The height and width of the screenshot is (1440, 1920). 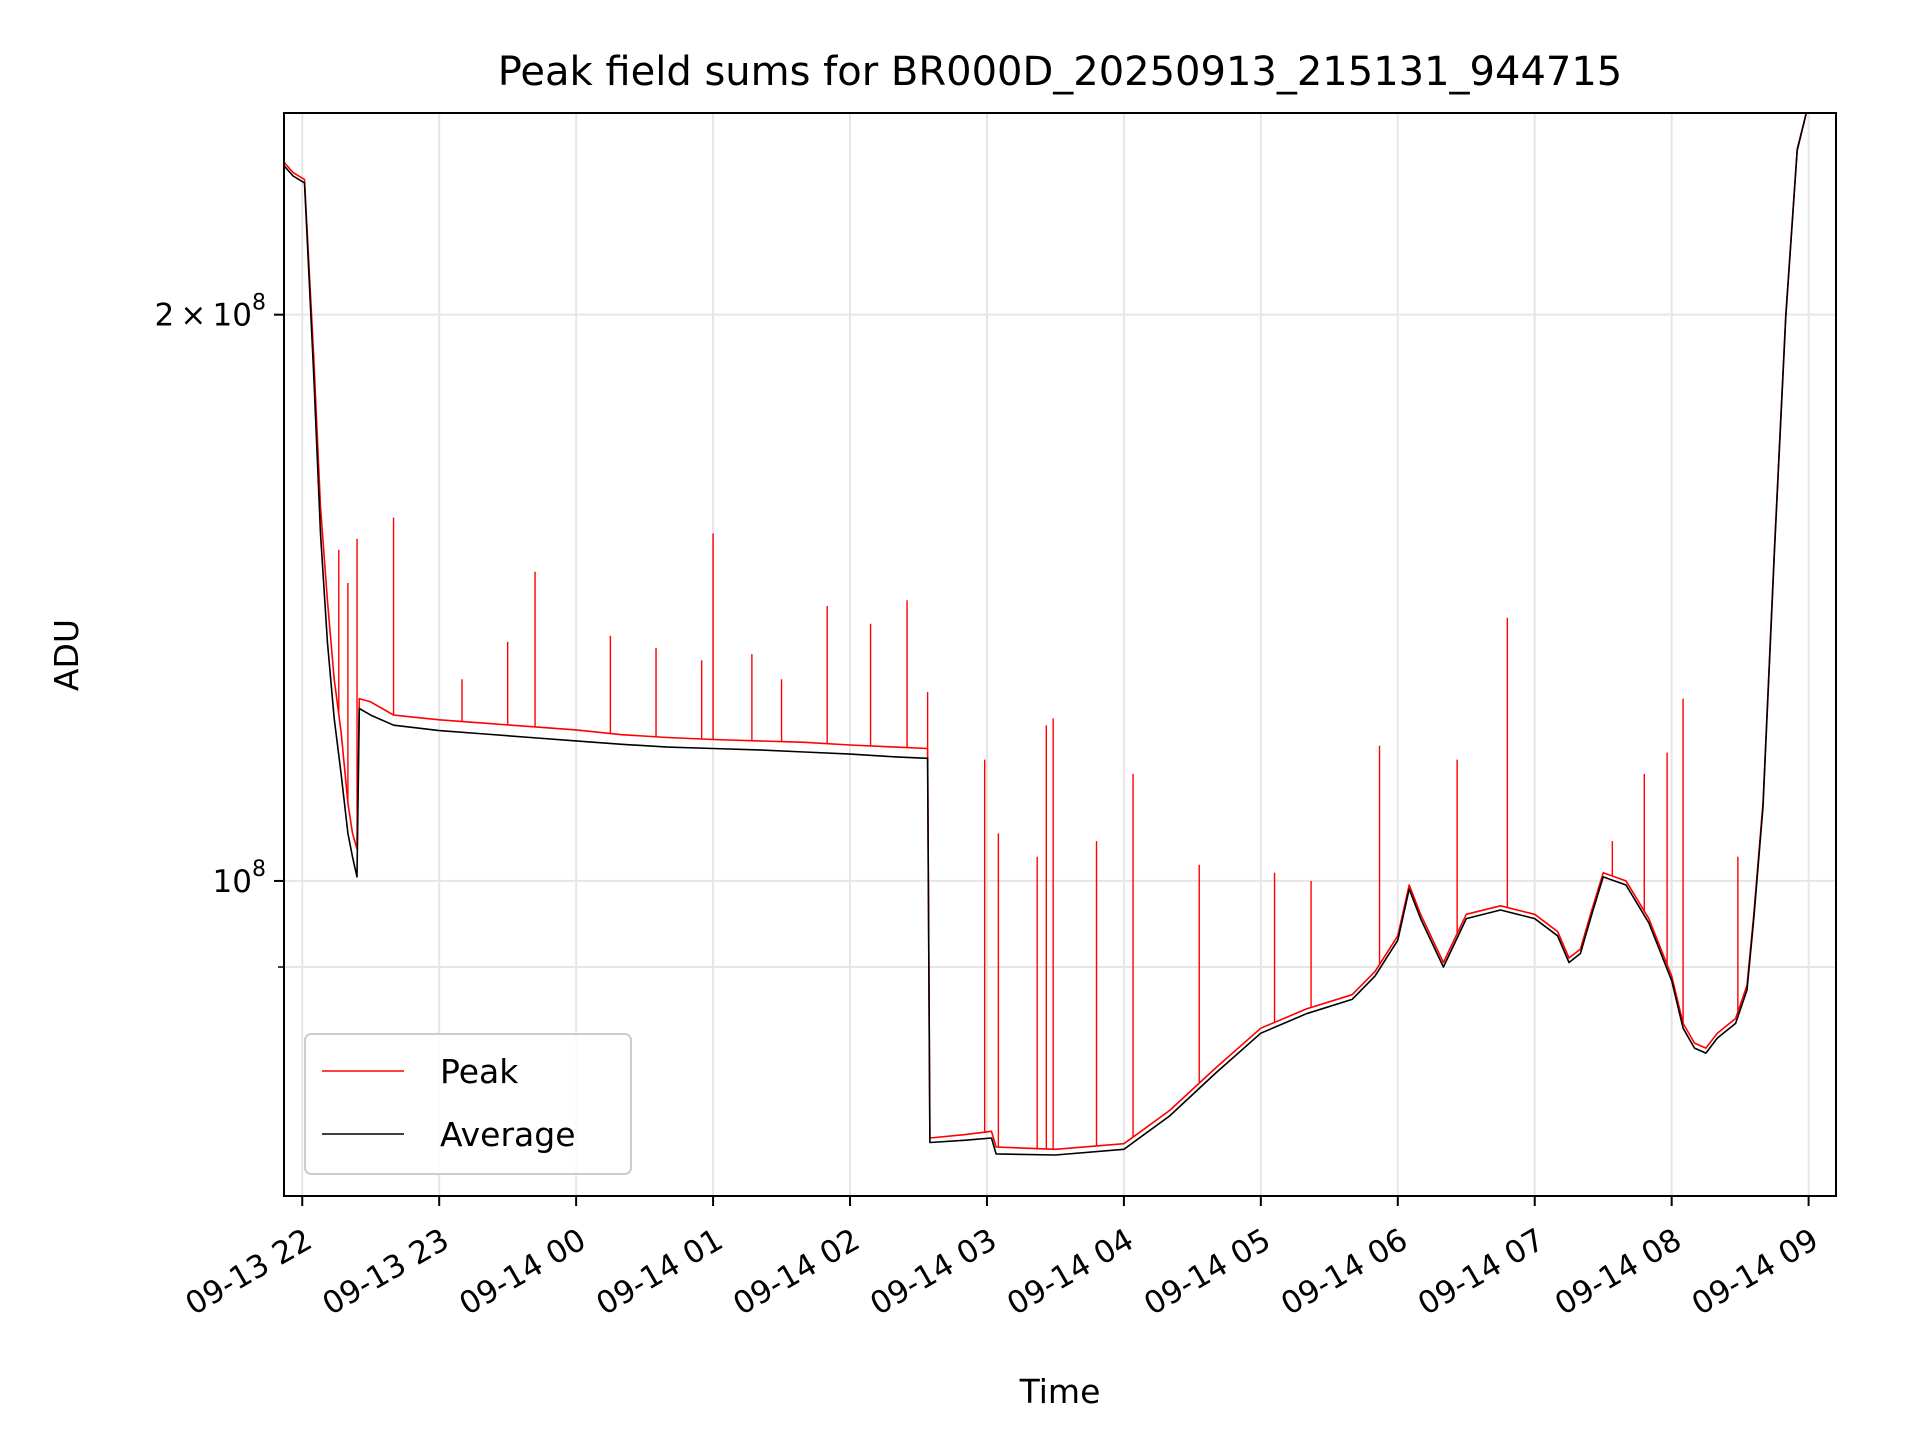 I want to click on y-axis-label: ADU, so click(x=66, y=655).